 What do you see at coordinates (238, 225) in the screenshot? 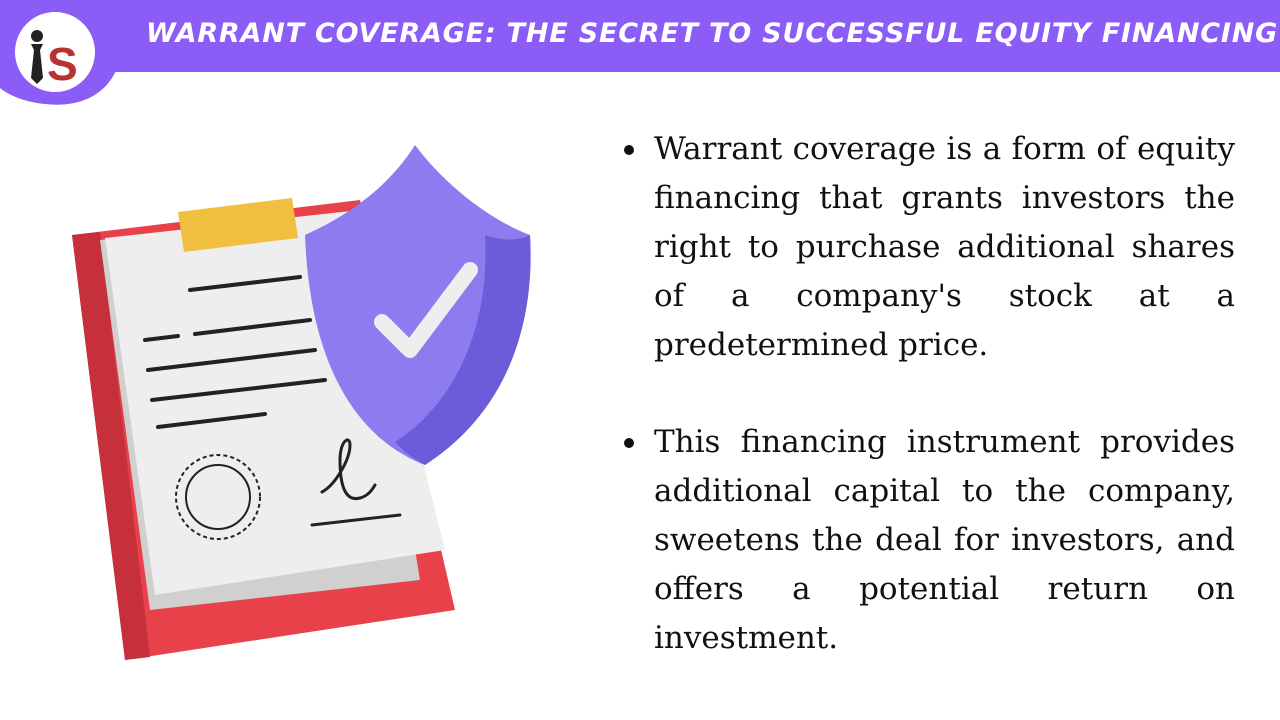
I see `clip-icon` at bounding box center [238, 225].